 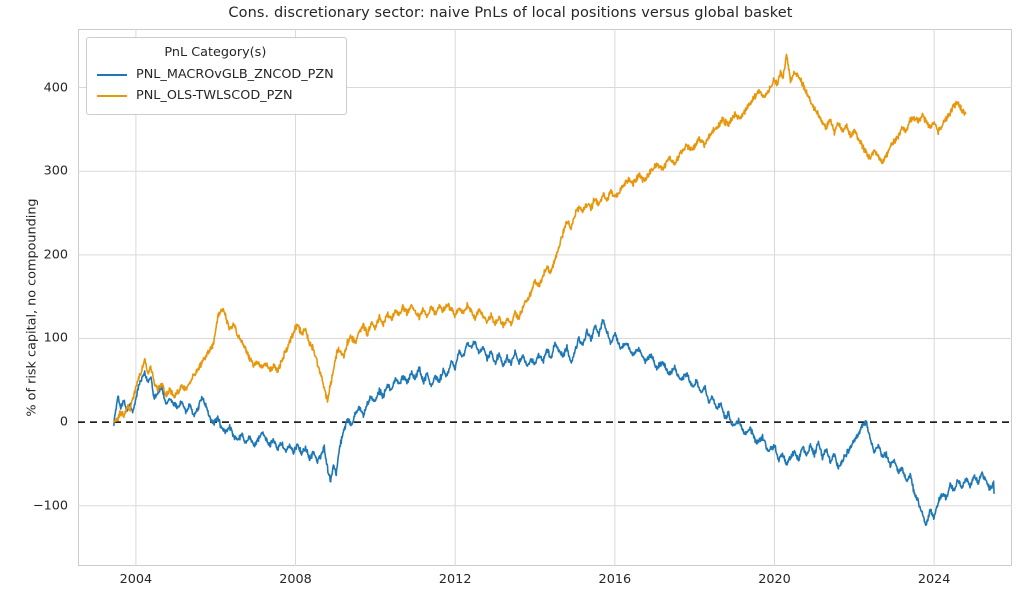 I want to click on x-tick-label: 2016, so click(x=615, y=579).